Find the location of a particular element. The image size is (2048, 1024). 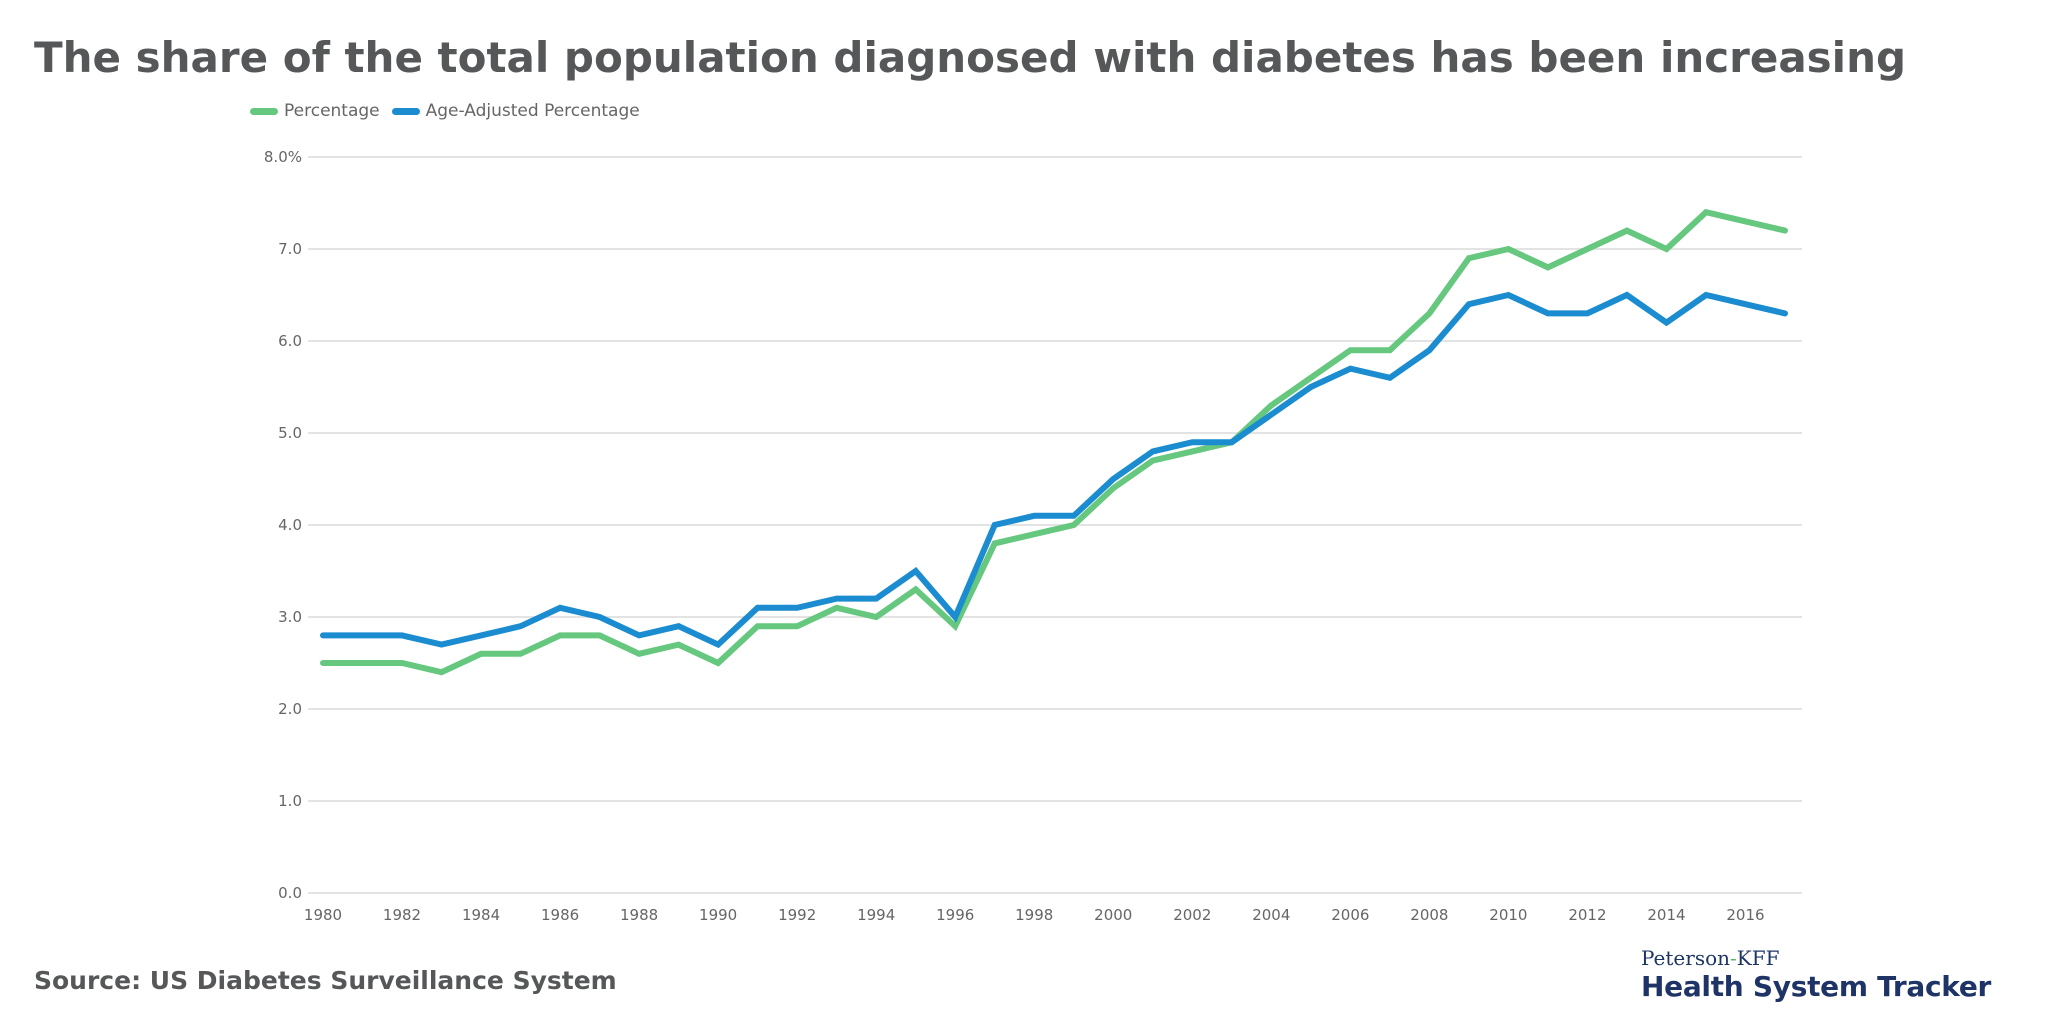

x-tick-label: 1984 is located at coordinates (481, 915).